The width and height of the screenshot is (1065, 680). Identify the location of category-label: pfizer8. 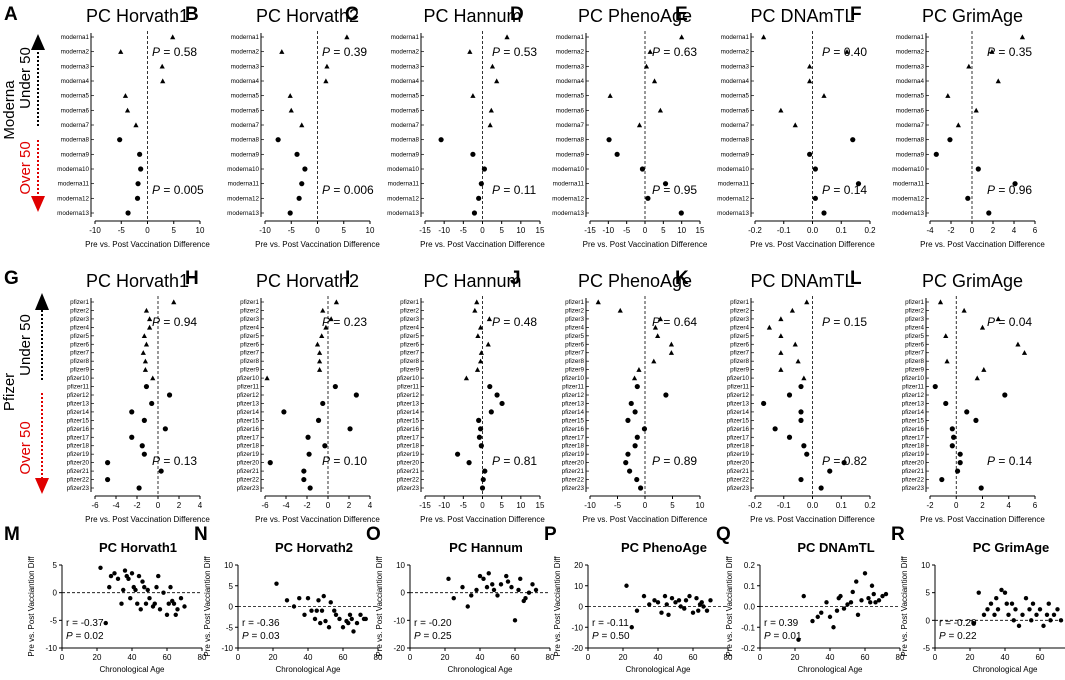
(739, 361).